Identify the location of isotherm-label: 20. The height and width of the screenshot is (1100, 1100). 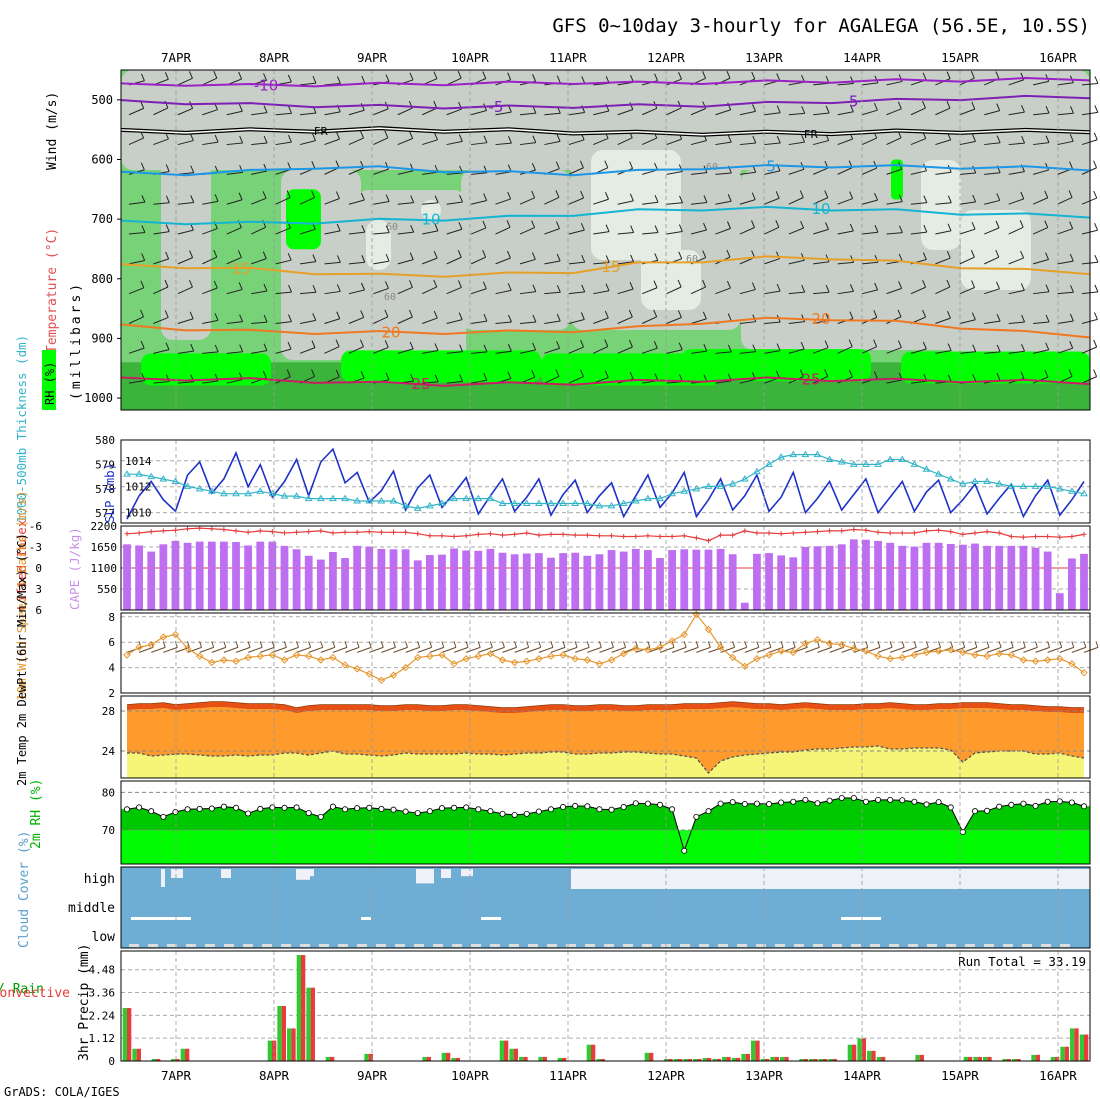
(390, 332).